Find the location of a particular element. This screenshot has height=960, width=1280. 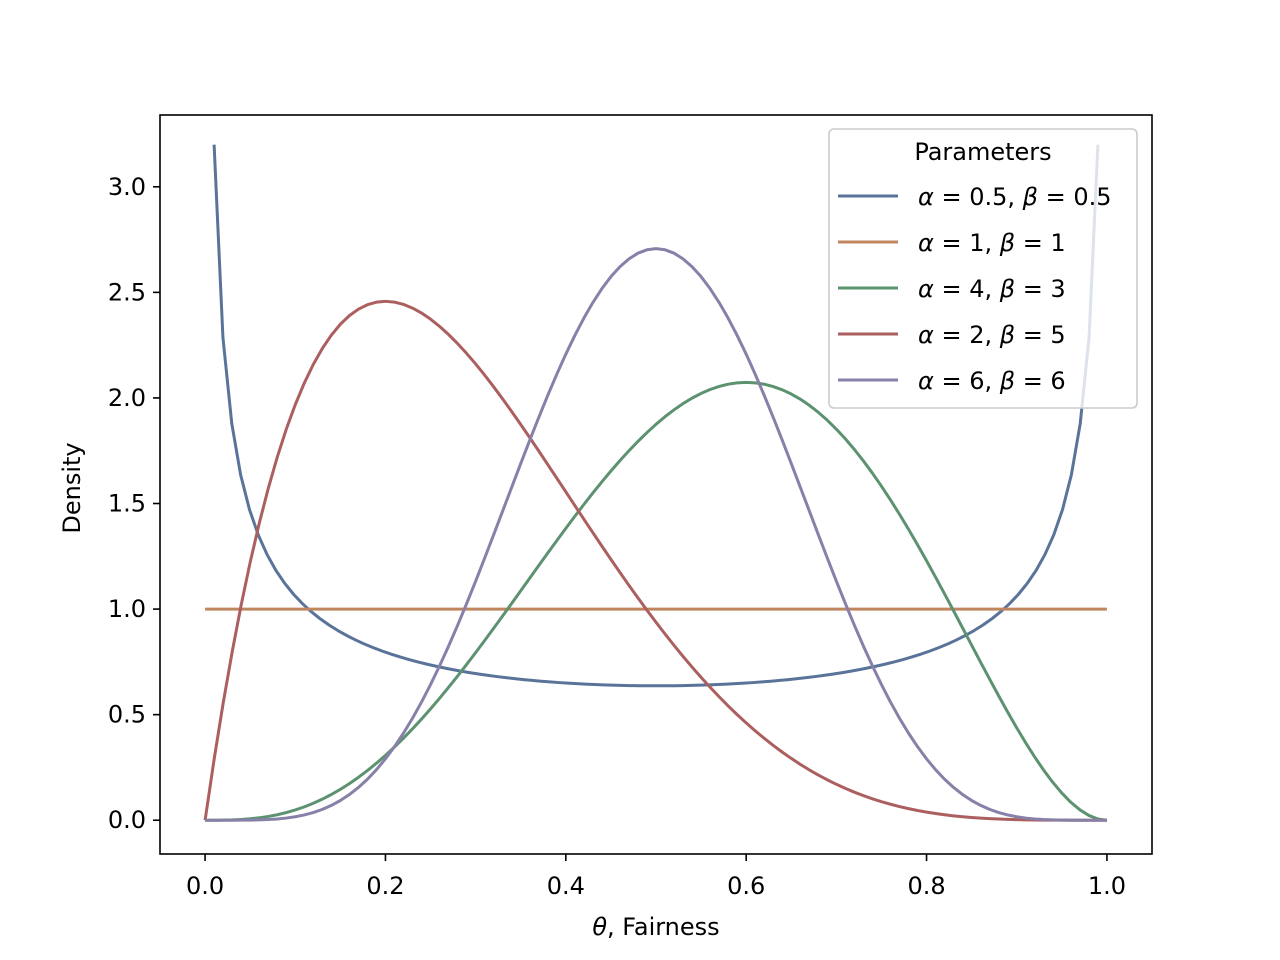

legend-label-5-part-2: β is located at coordinates (1007, 381).